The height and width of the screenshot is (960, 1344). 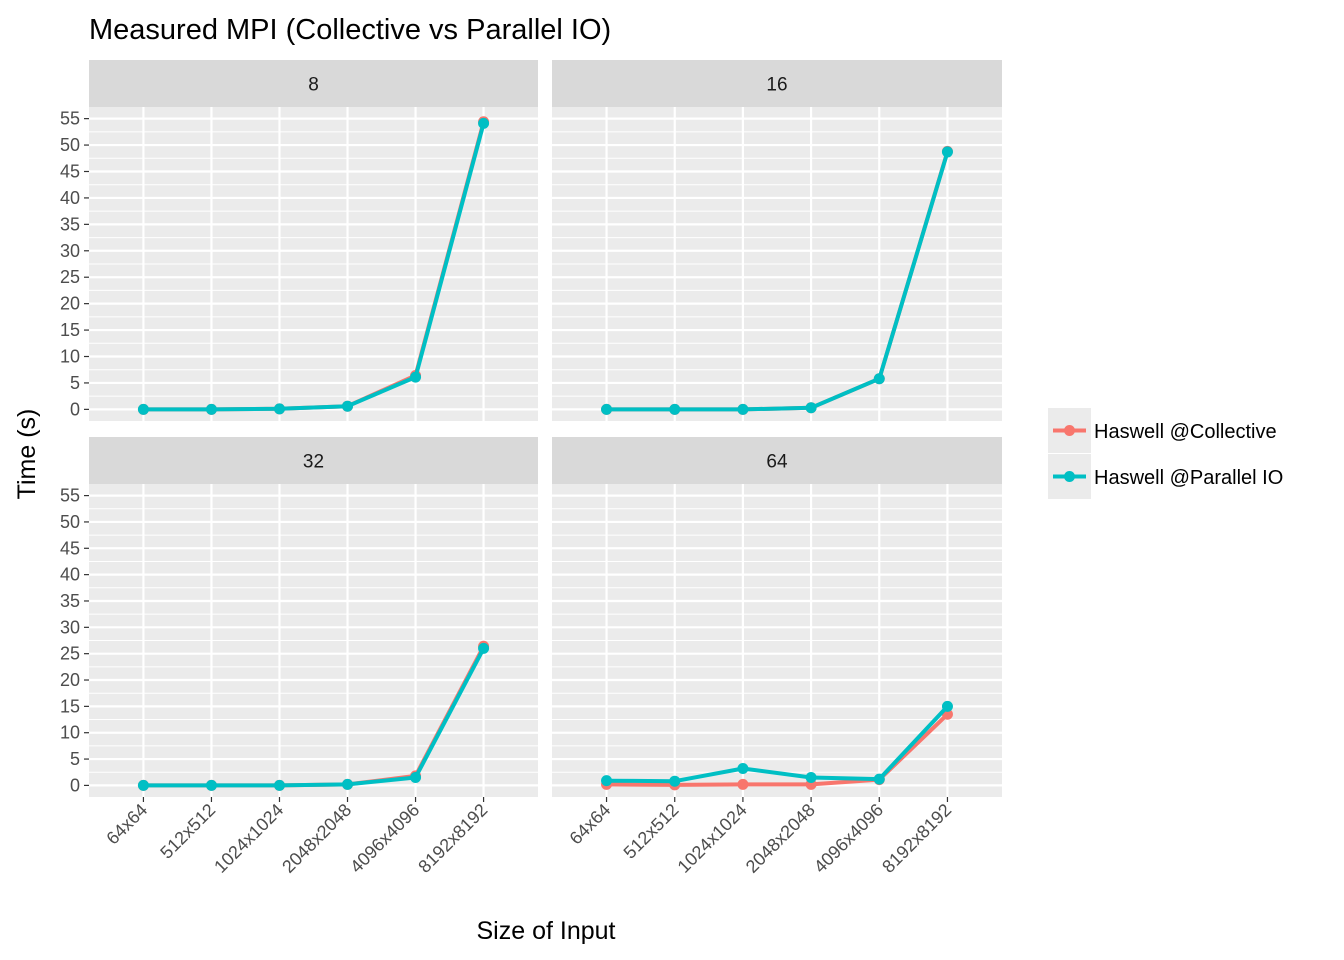 I want to click on legend-label: Haswell @Collective, so click(x=1185, y=432).